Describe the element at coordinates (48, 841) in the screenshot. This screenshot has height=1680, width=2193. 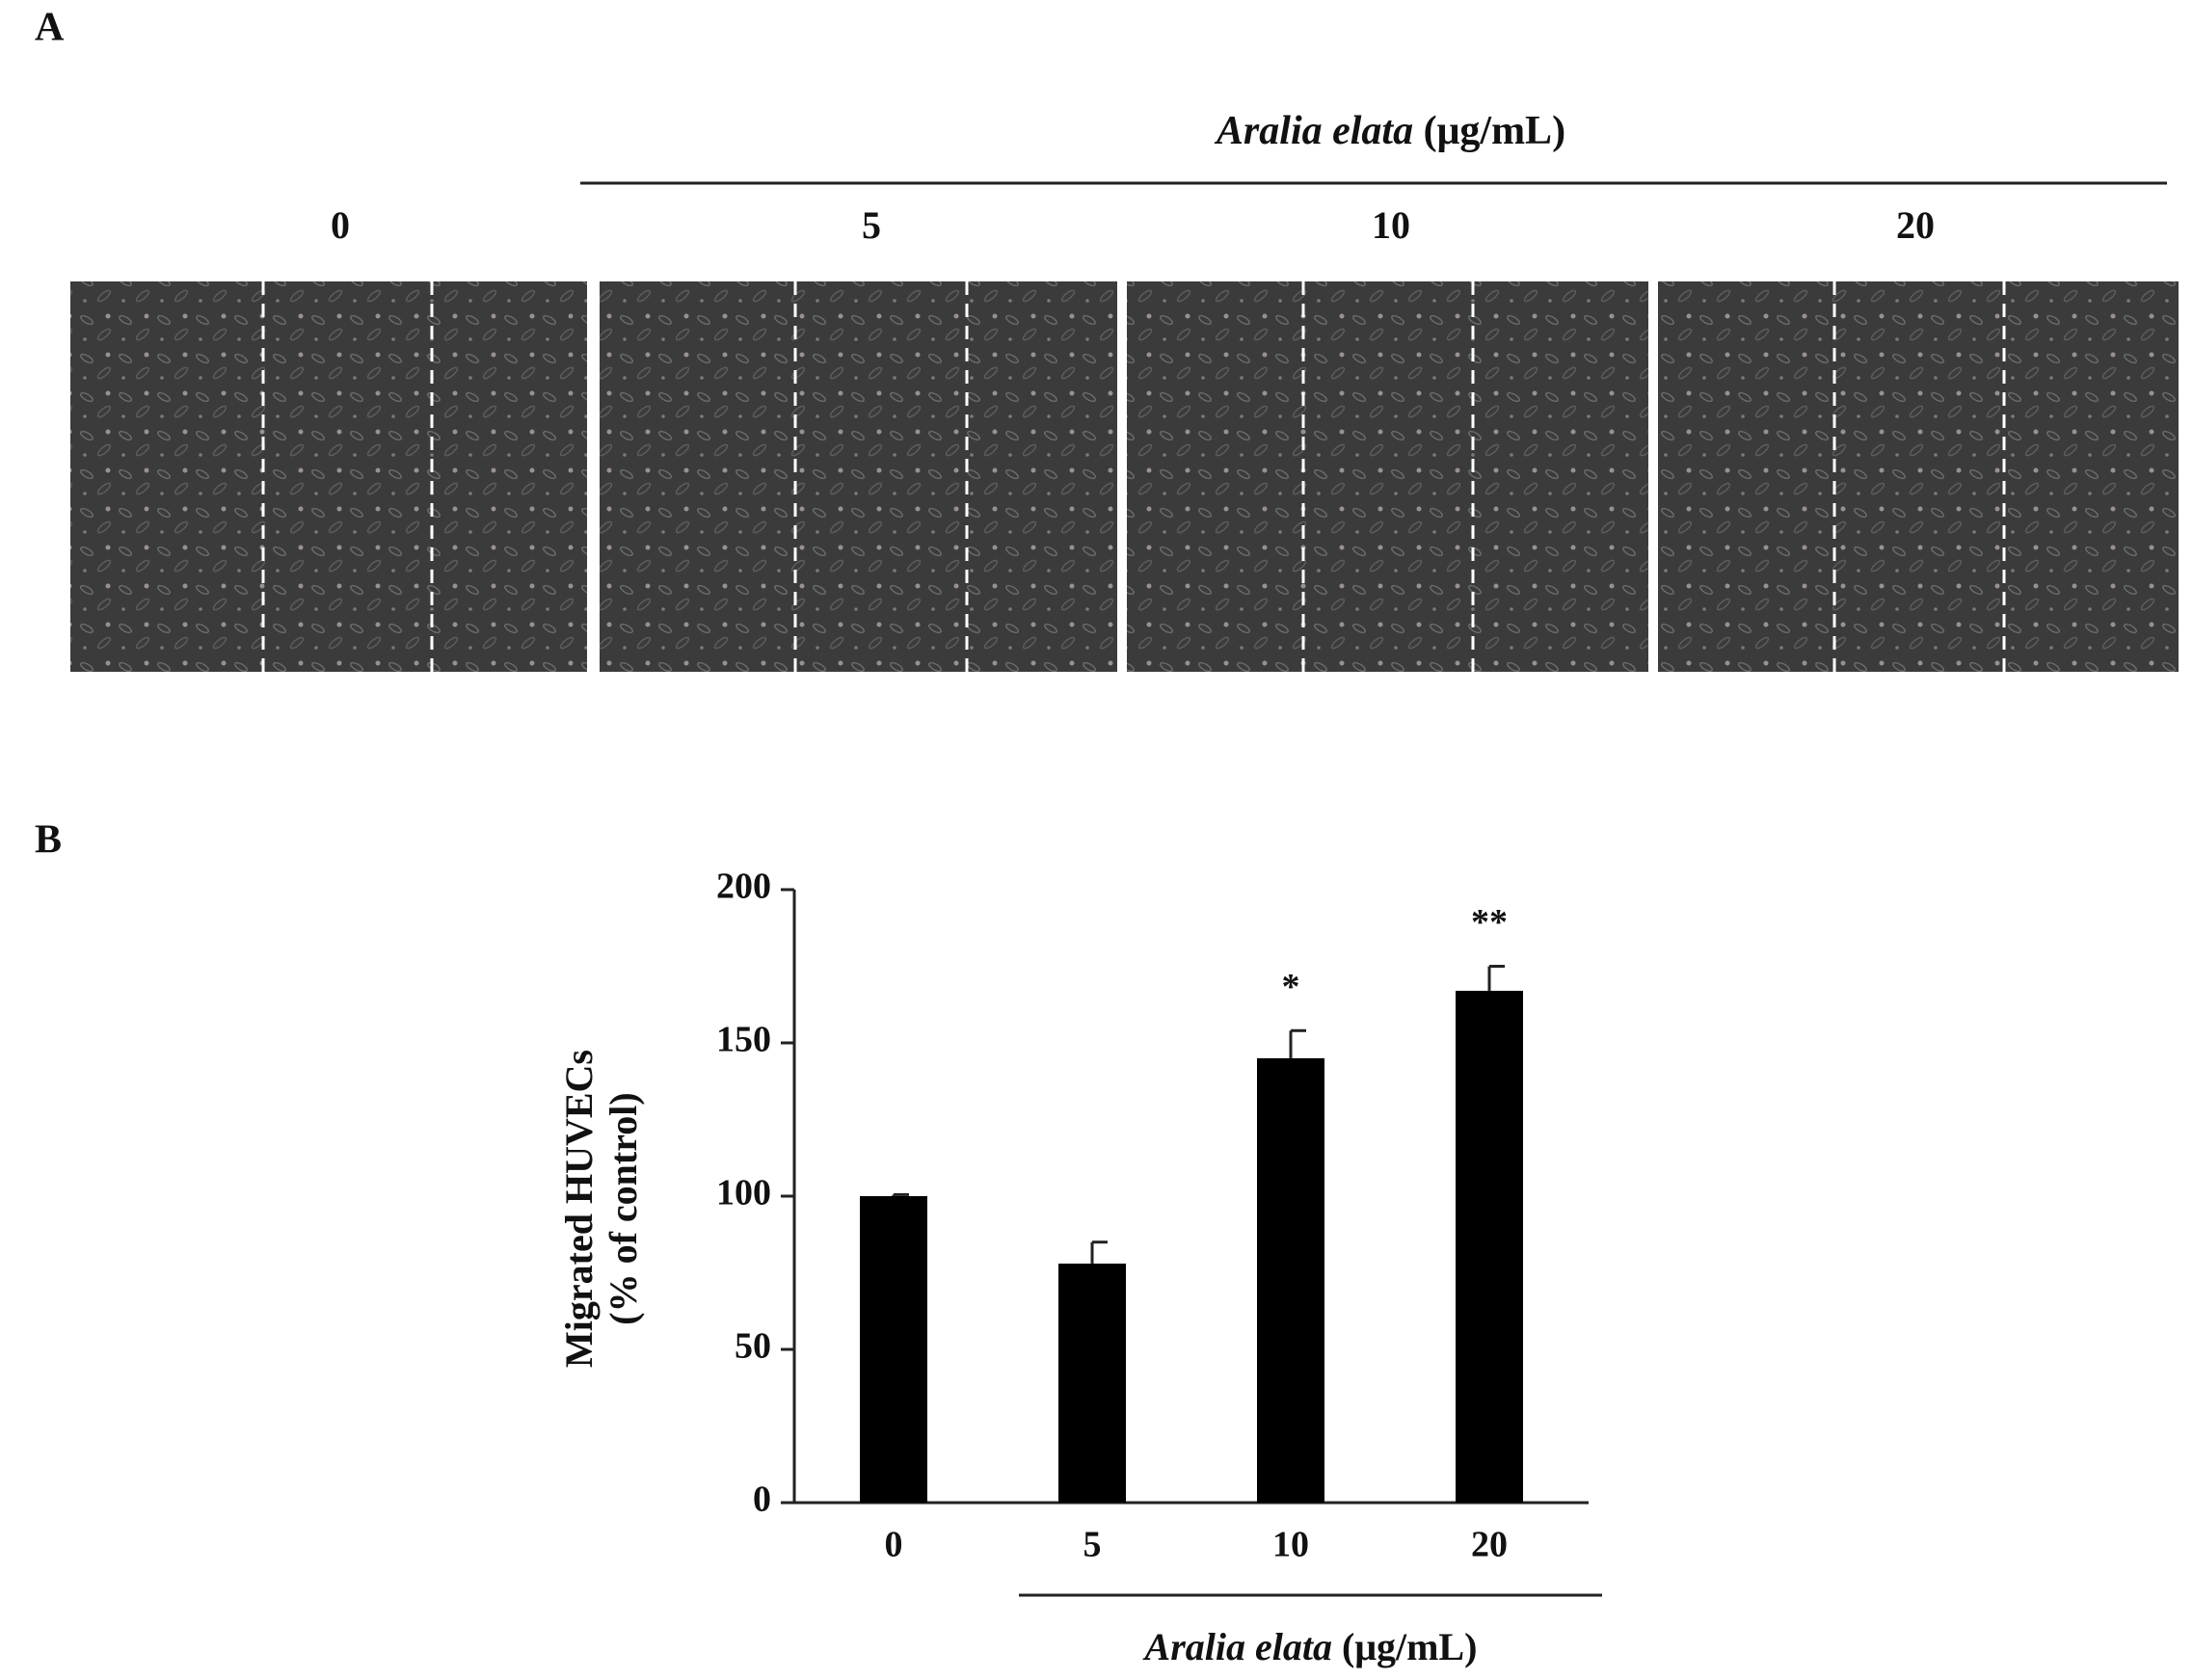
I see `panel-label: B` at that location.